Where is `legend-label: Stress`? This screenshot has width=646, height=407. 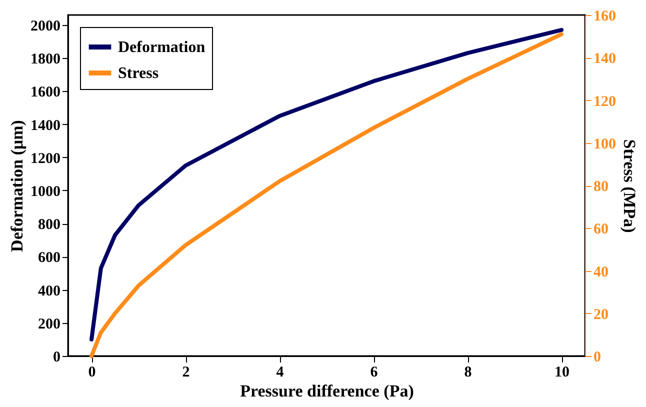 legend-label: Stress is located at coordinates (138, 73).